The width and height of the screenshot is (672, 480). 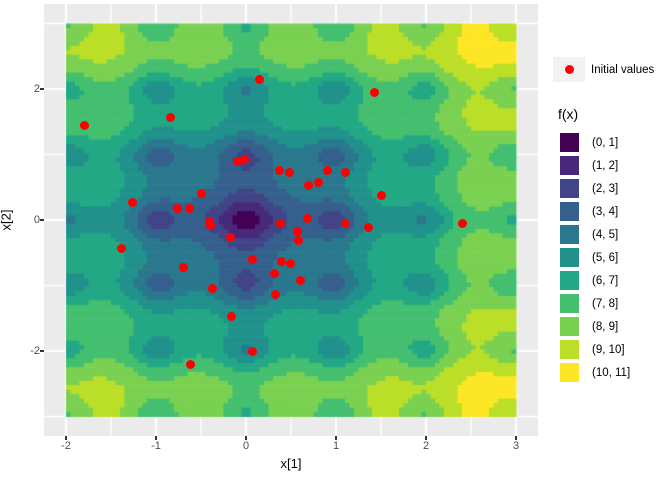 I want to click on red-point-icon, so click(x=569, y=69).